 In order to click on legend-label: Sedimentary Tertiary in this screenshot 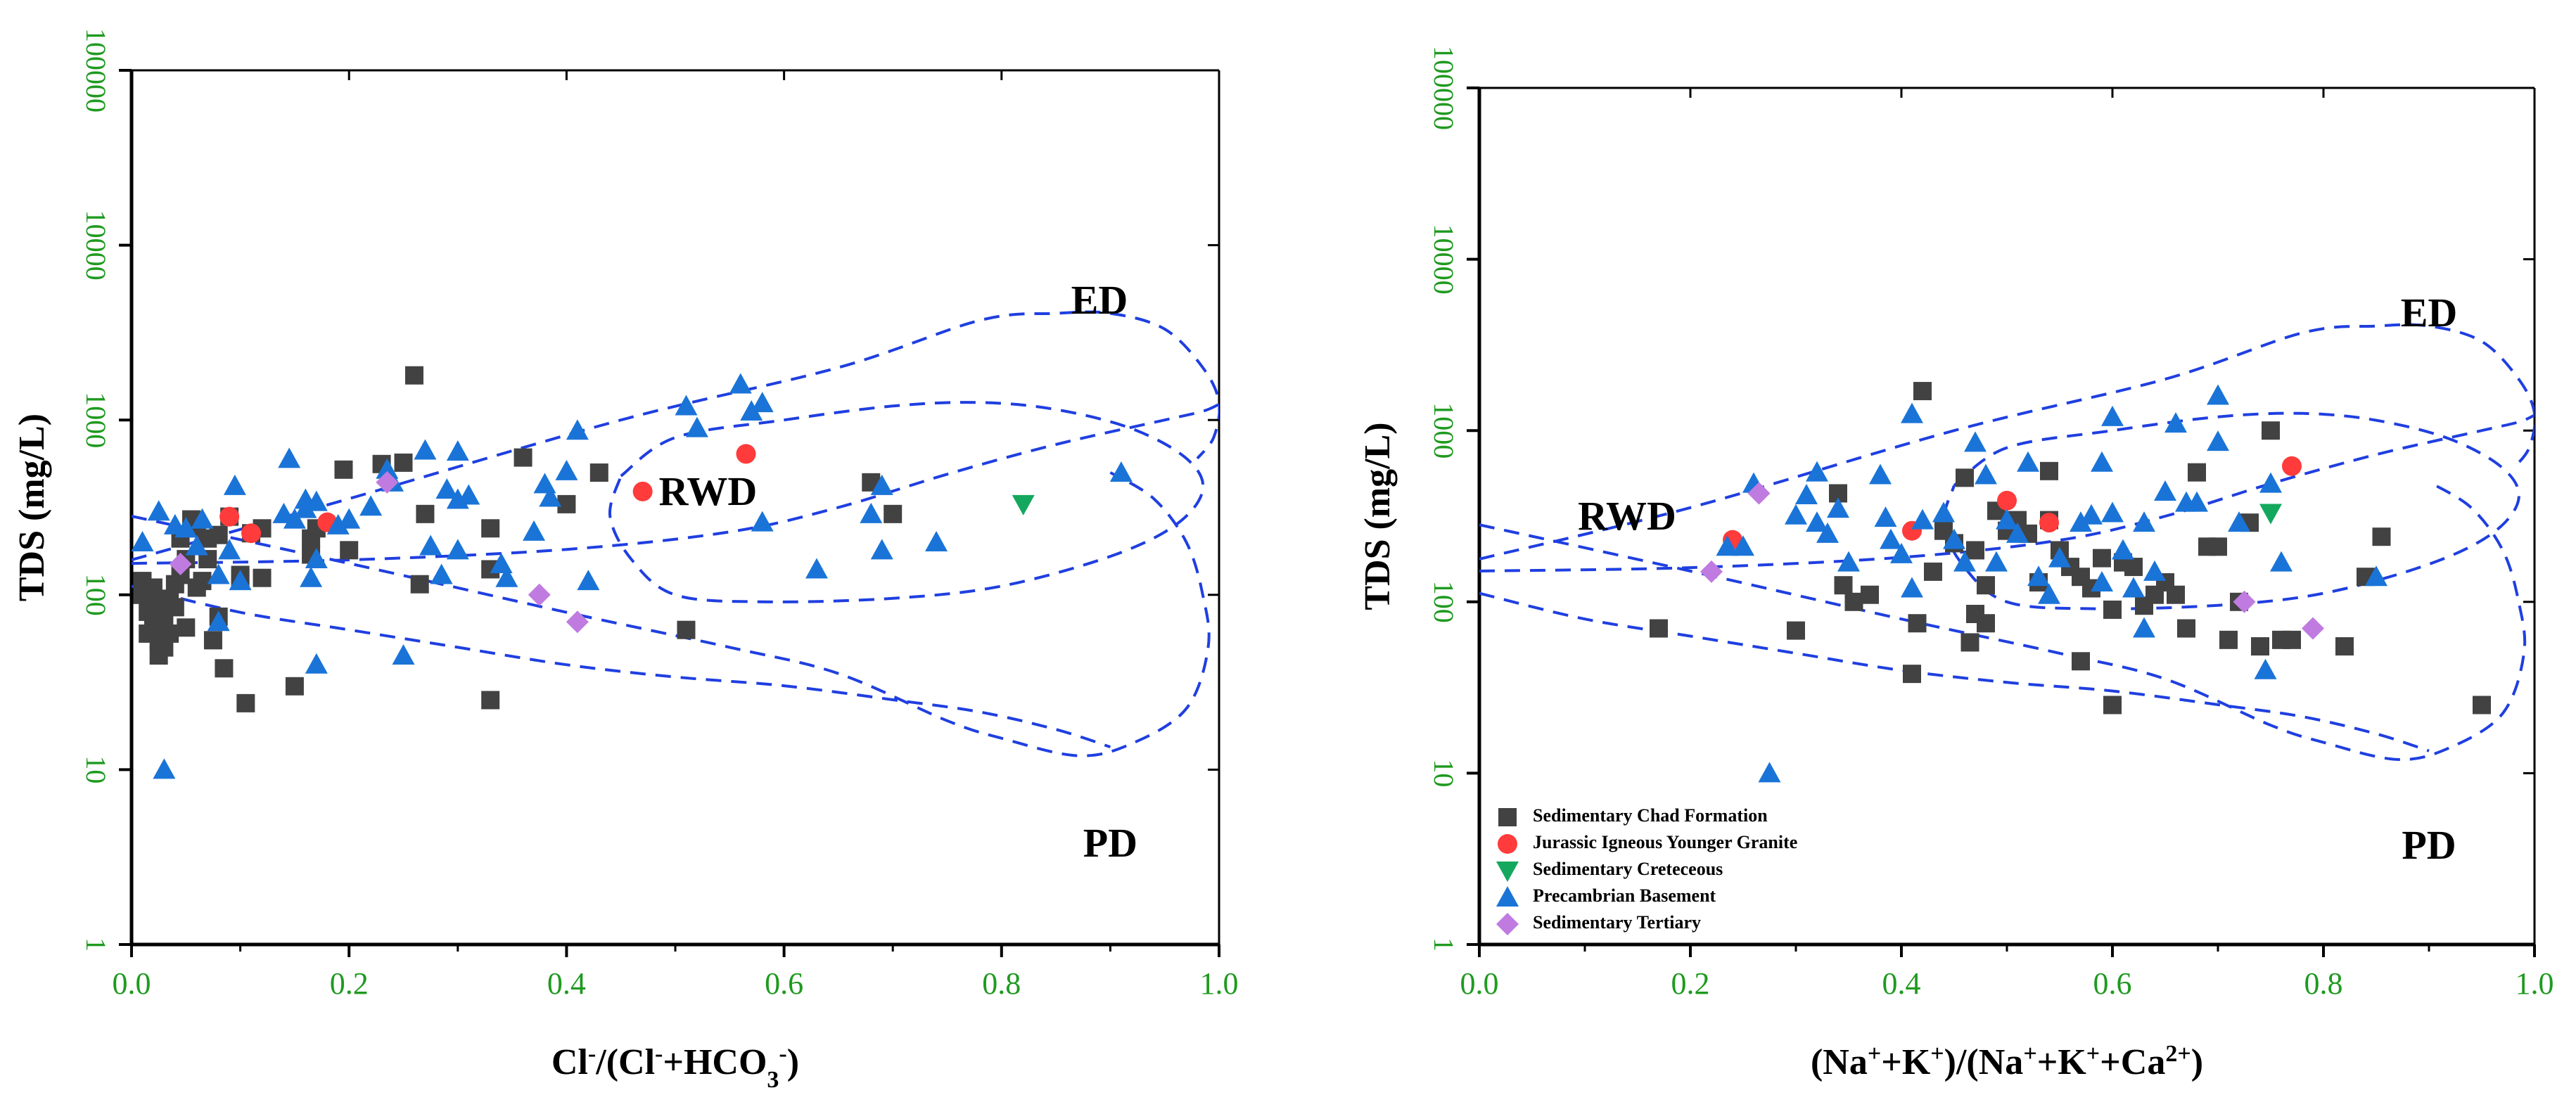, I will do `click(1617, 922)`.